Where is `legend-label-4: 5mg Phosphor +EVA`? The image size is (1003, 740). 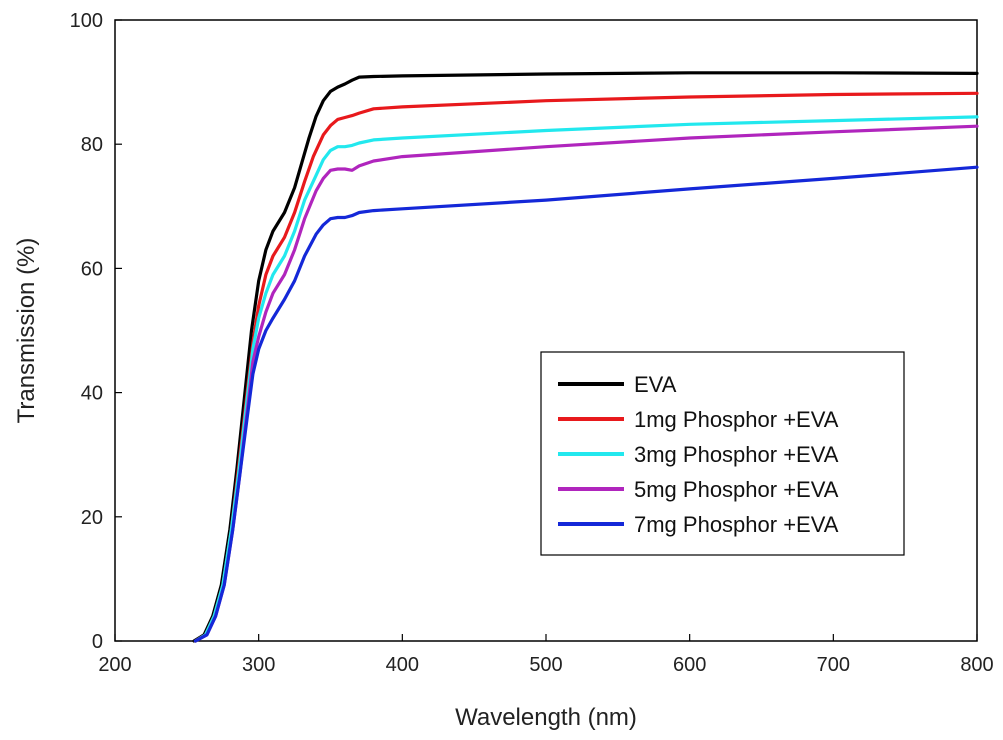
legend-label-4: 5mg Phosphor +EVA is located at coordinates (736, 489).